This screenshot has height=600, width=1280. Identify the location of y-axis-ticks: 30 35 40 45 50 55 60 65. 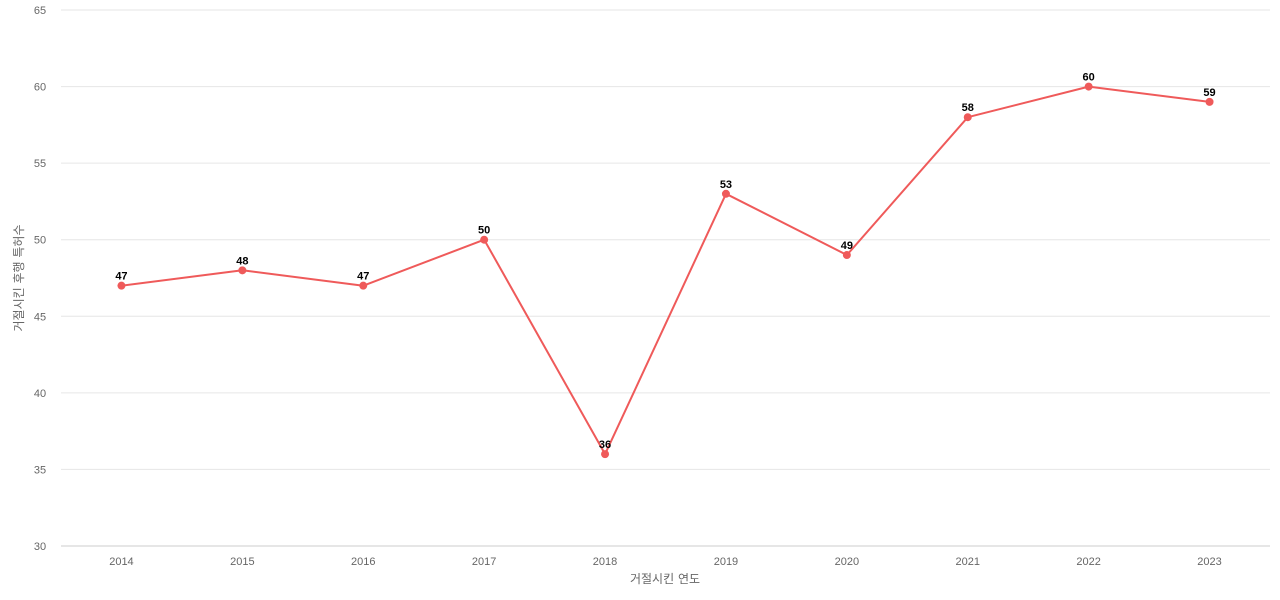
(40, 279).